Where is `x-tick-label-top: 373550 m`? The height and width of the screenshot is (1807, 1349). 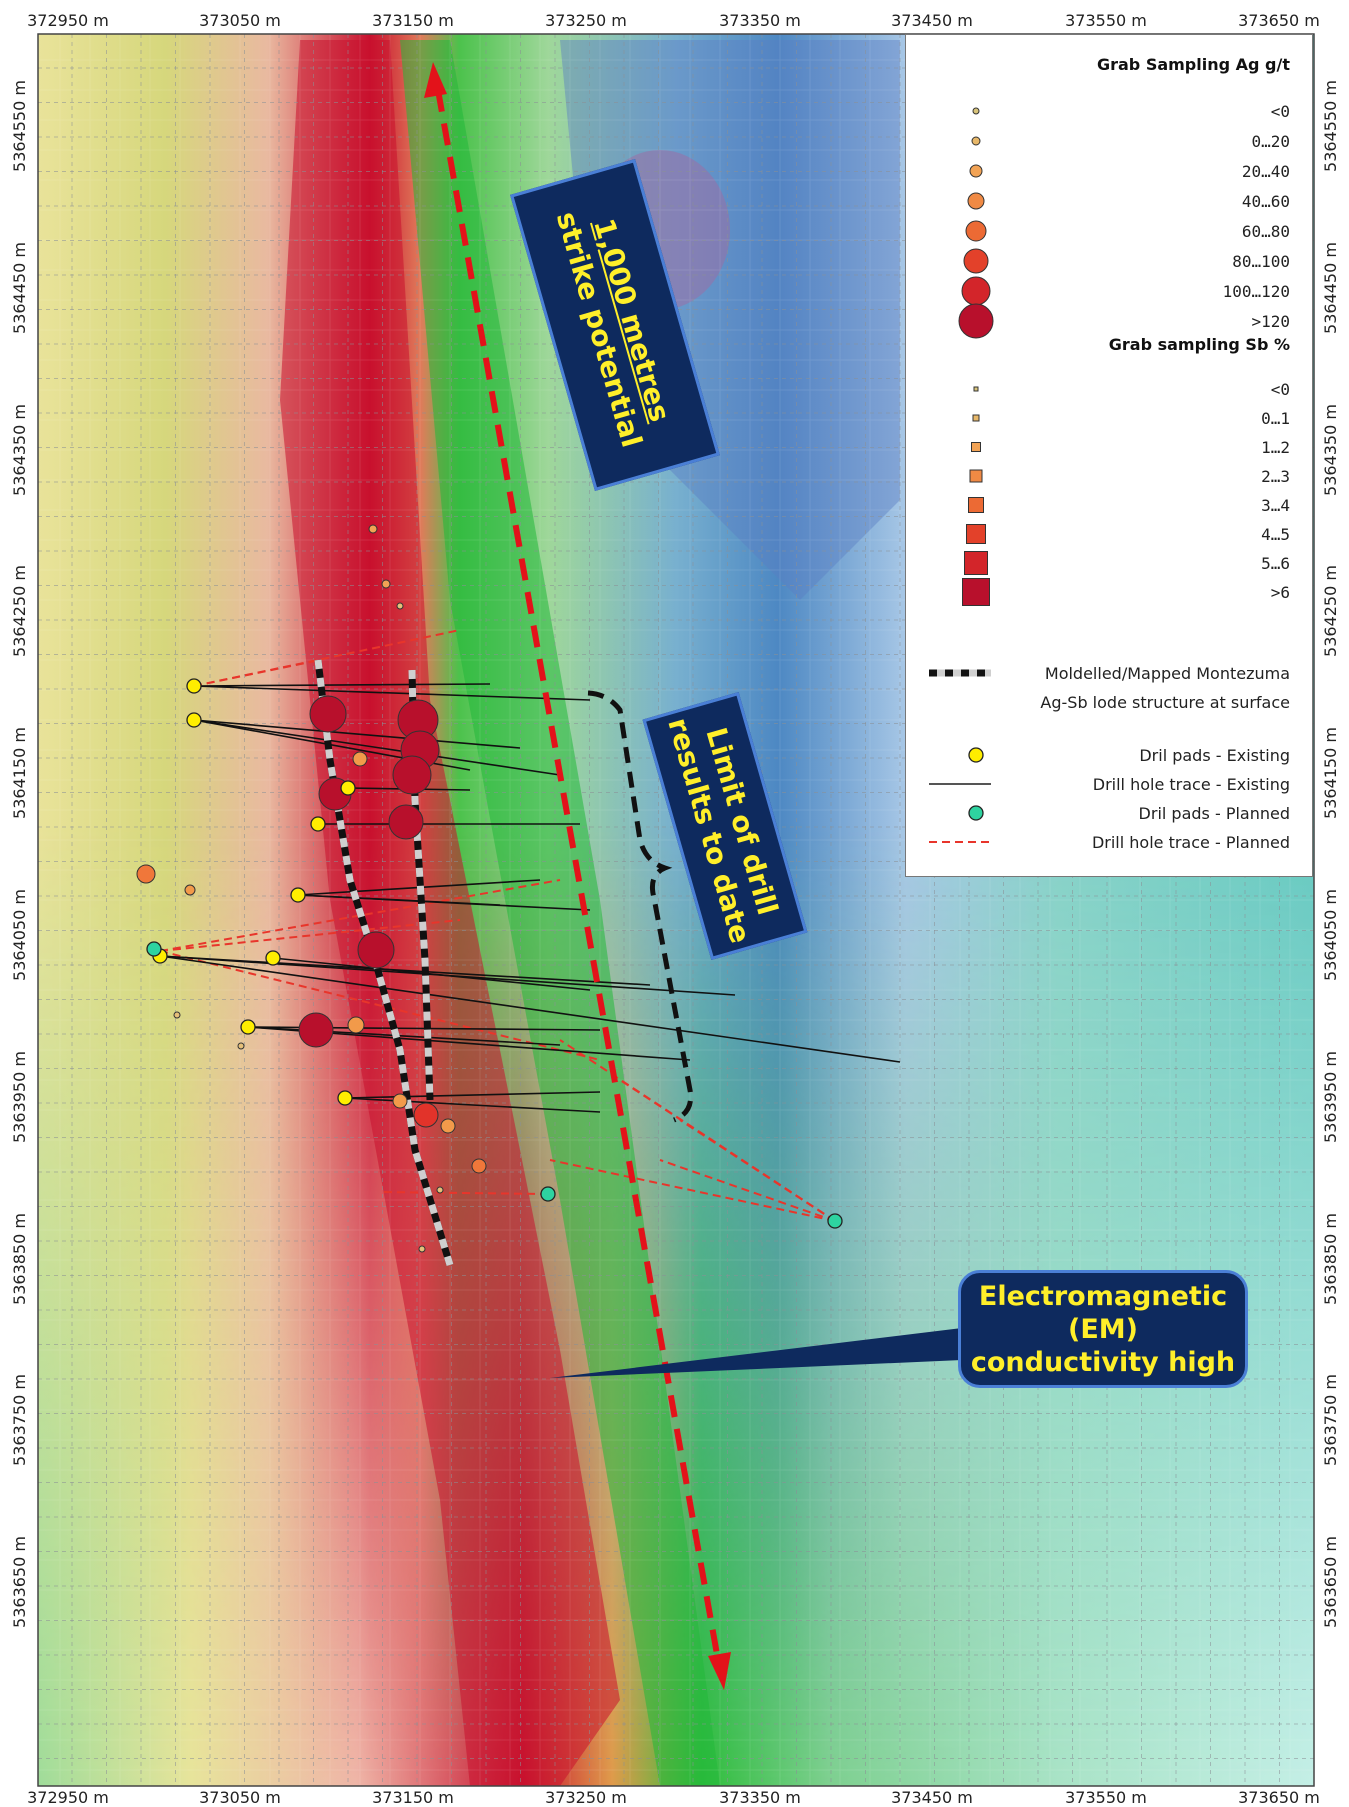
x-tick-label-top: 373550 m is located at coordinates (1106, 20).